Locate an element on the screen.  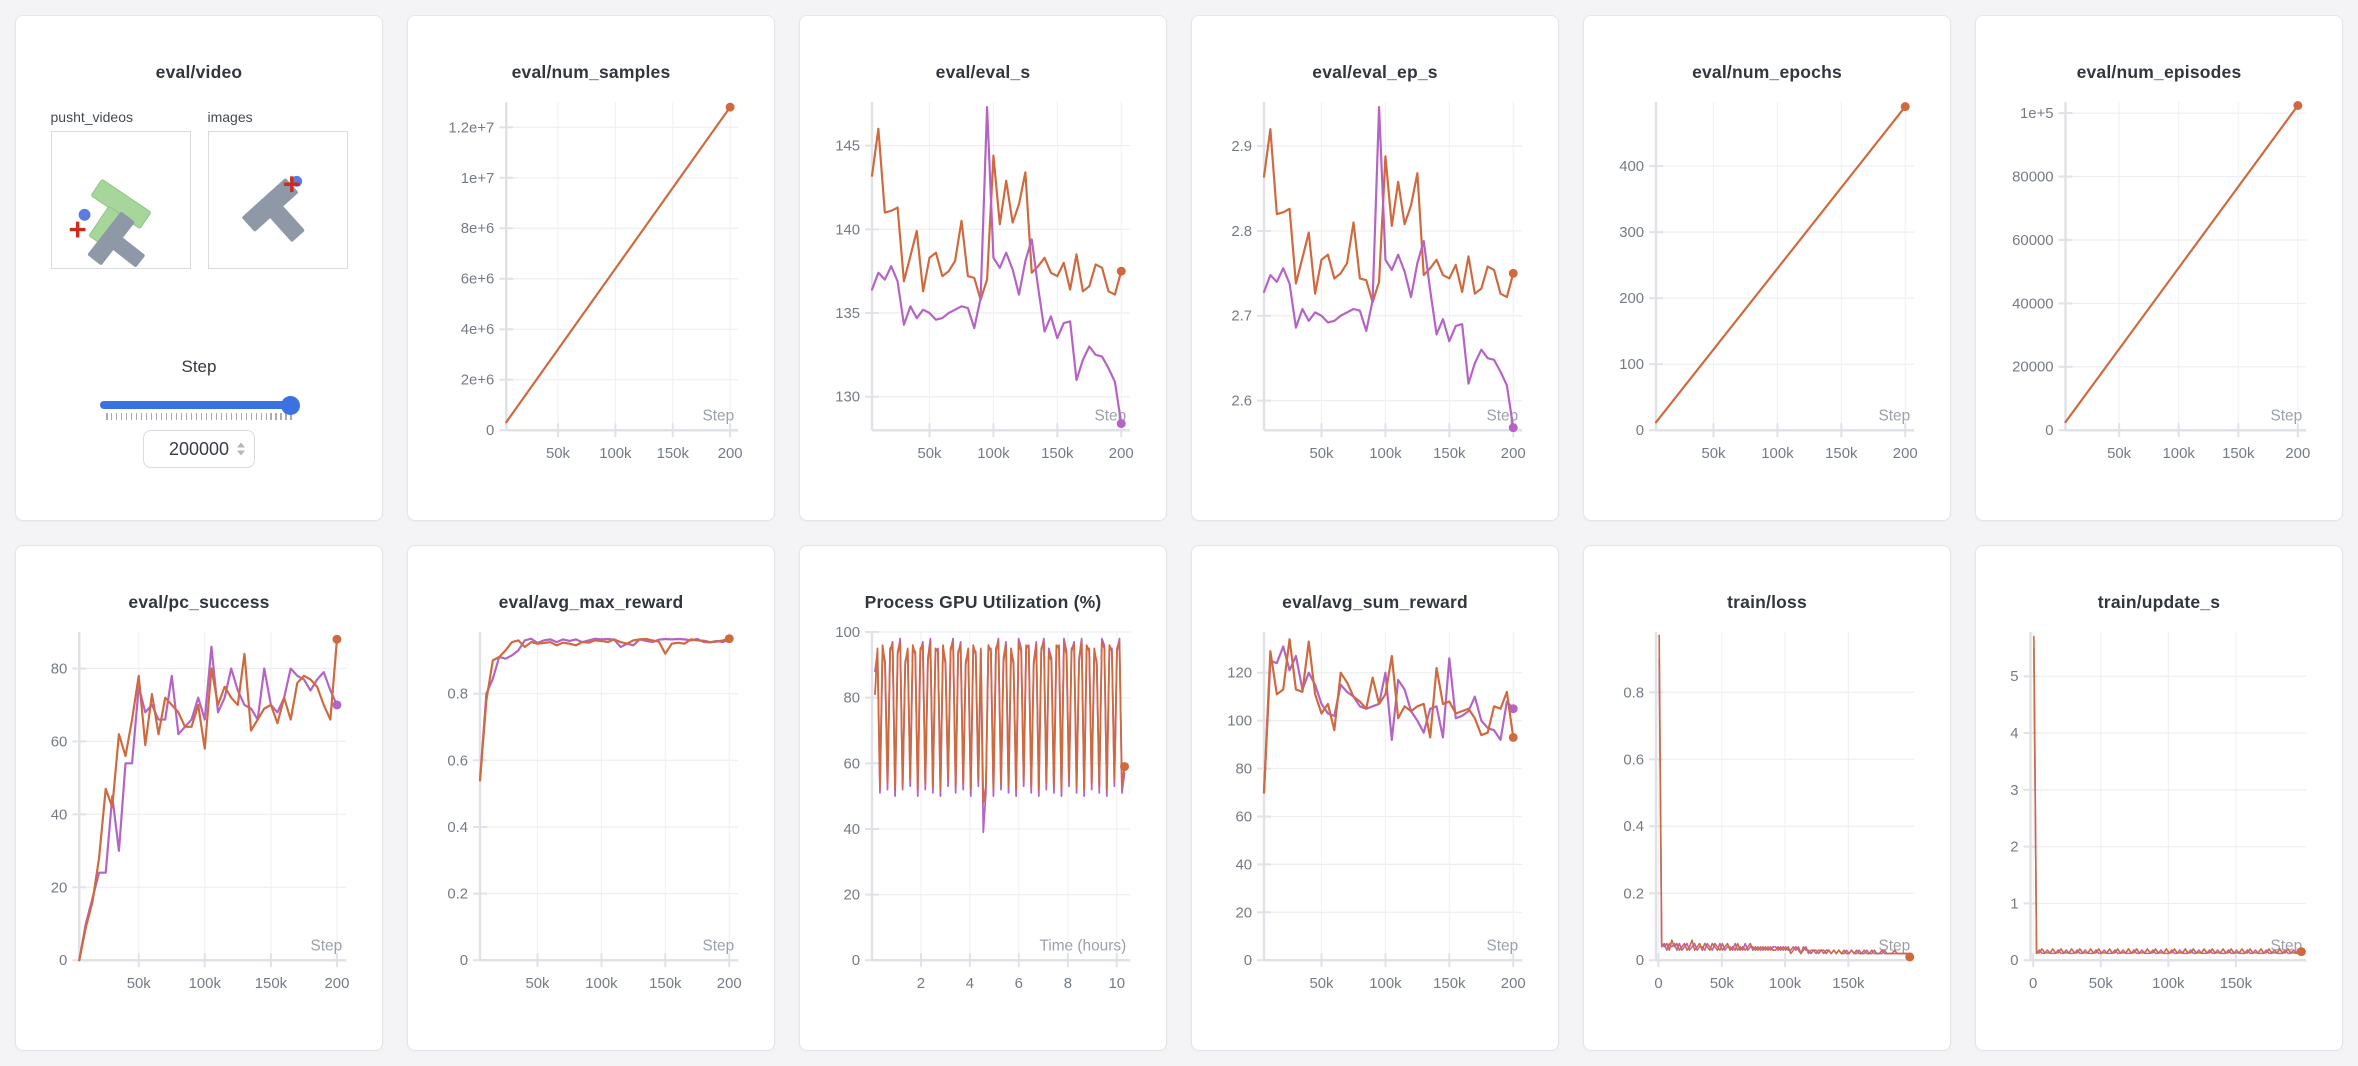
y-tick-label: 60000 is located at coordinates (2032, 241).